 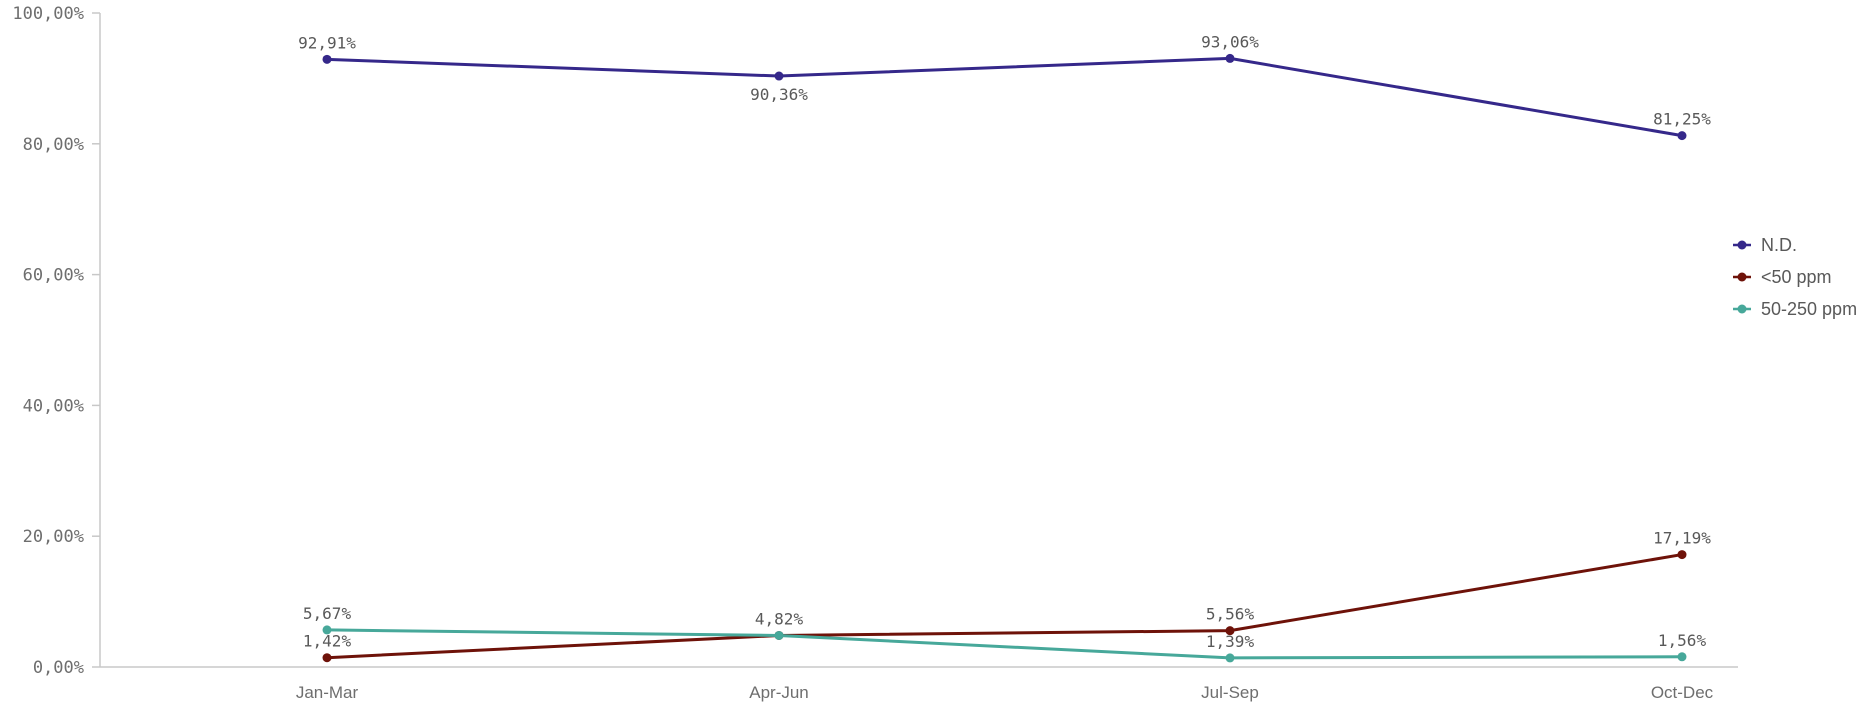 What do you see at coordinates (779, 94) in the screenshot?
I see `data-label: 90,36%` at bounding box center [779, 94].